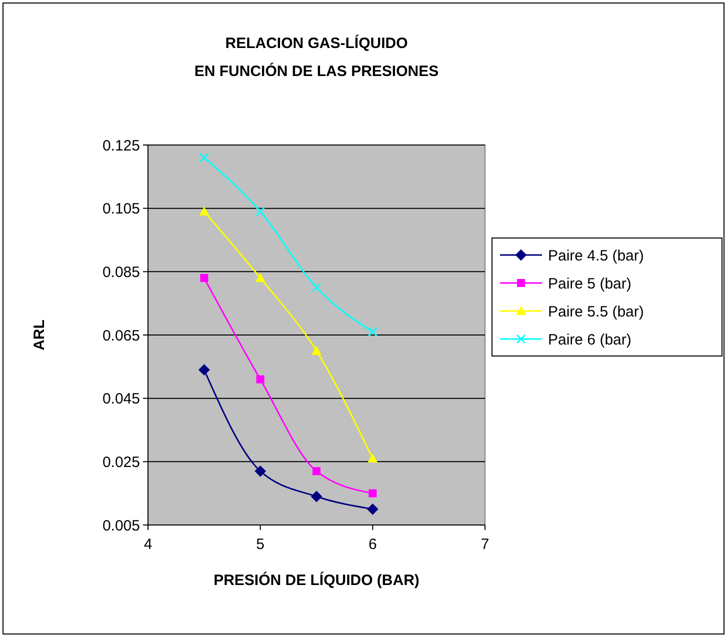  What do you see at coordinates (317, 580) in the screenshot?
I see `x-axis-title: PRESIÓN DE LÍQUIDO (BAR)` at bounding box center [317, 580].